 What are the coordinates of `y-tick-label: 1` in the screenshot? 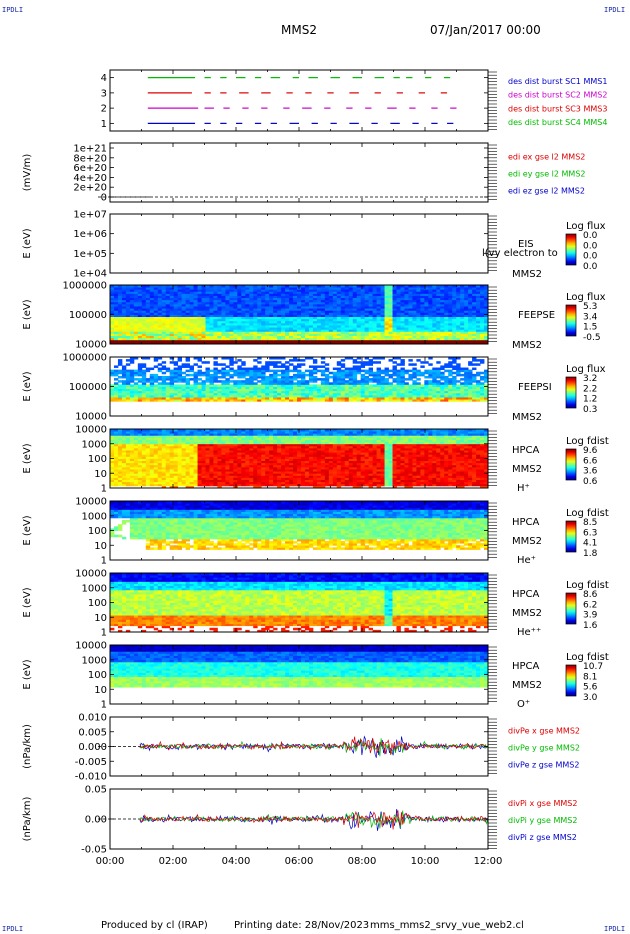 It's located at (104, 124).